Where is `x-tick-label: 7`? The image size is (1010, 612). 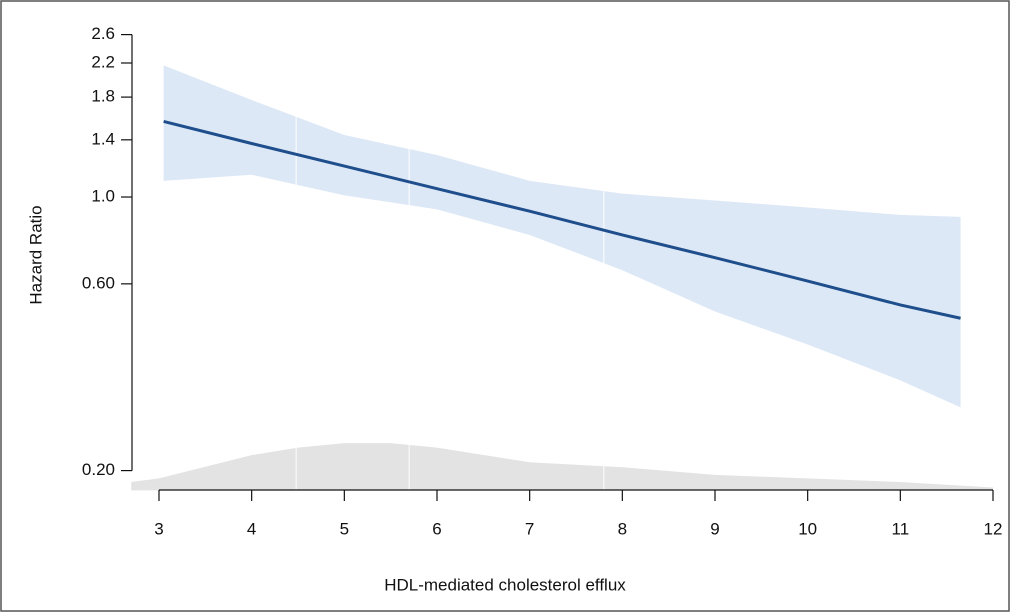
x-tick-label: 7 is located at coordinates (529, 528).